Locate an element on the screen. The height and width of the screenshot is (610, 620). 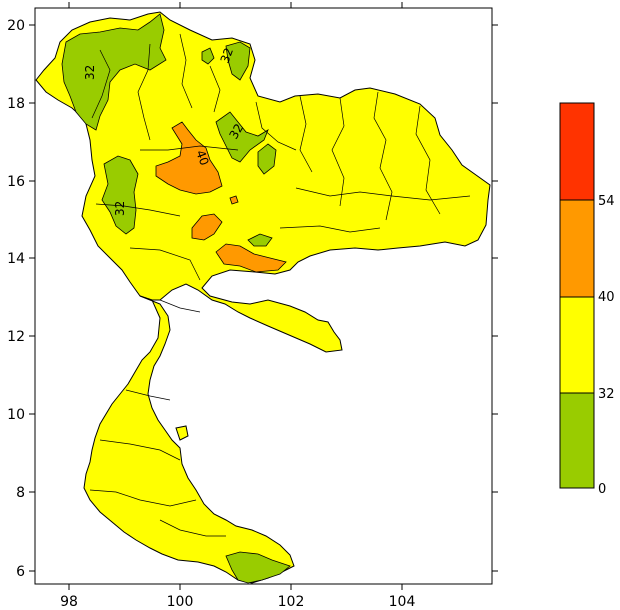
y-tick-label: 12 is located at coordinates (16, 337).